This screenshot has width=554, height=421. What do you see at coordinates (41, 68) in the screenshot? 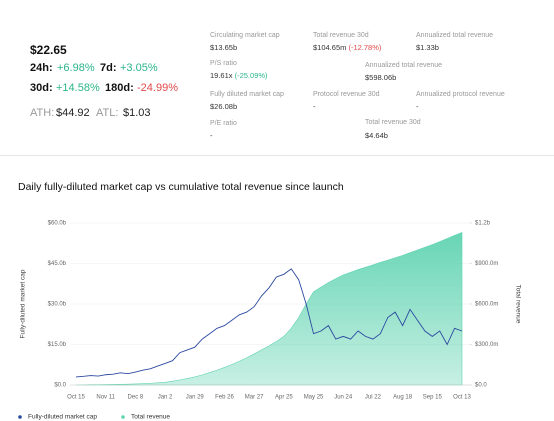
I see `change-label: 24h:` at bounding box center [41, 68].